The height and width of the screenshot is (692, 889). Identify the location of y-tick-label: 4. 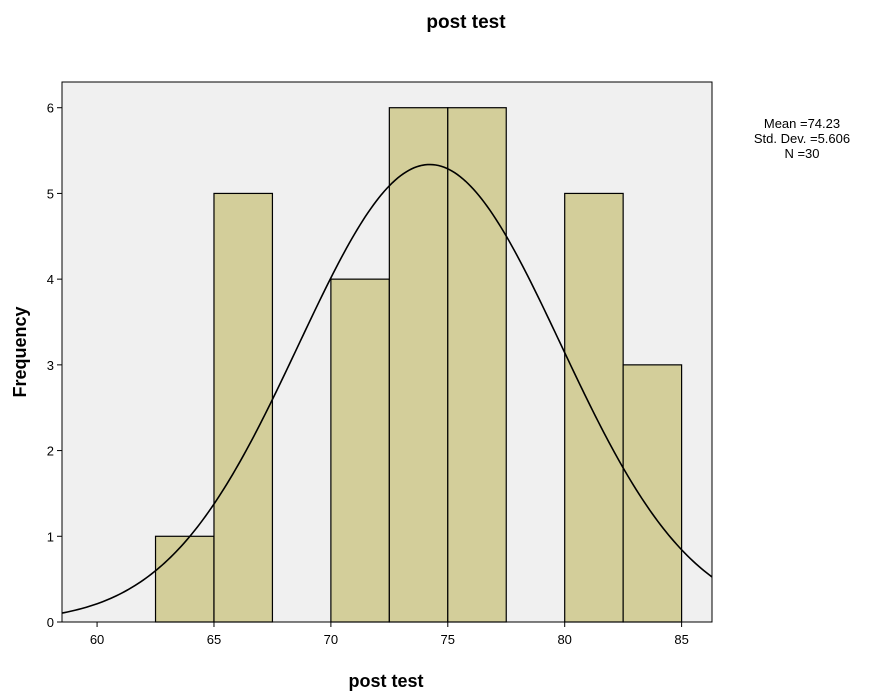
(50, 279).